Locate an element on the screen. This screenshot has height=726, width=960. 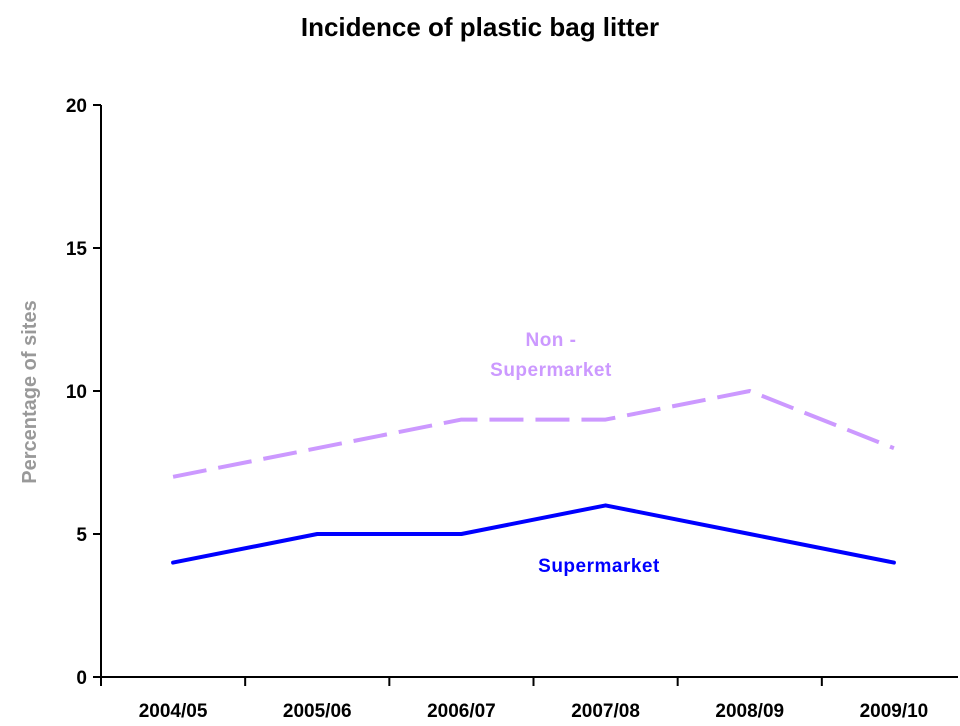
series-line-non-supermarket is located at coordinates (533, 434).